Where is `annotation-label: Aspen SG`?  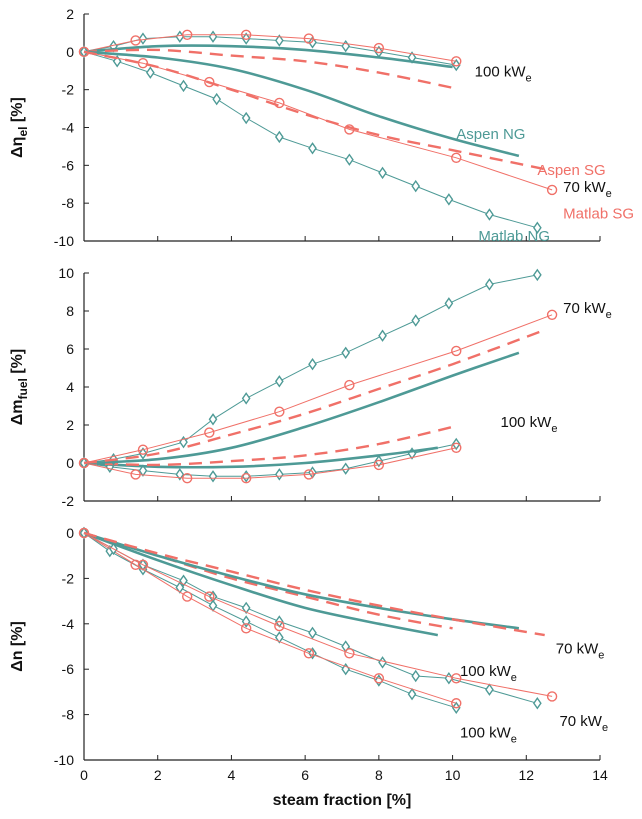 annotation-label: Aspen SG is located at coordinates (571, 170).